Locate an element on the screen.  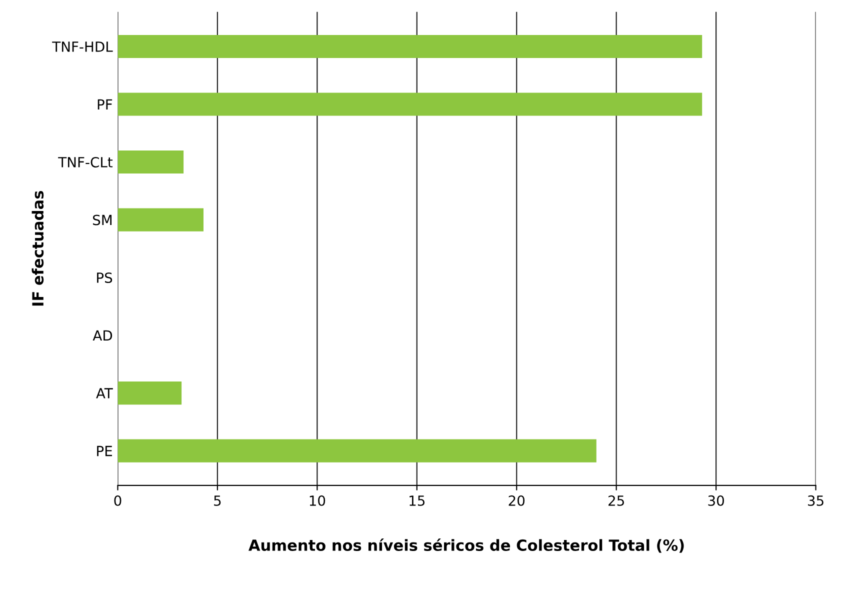
x-tick-label: 35 is located at coordinates (816, 500).